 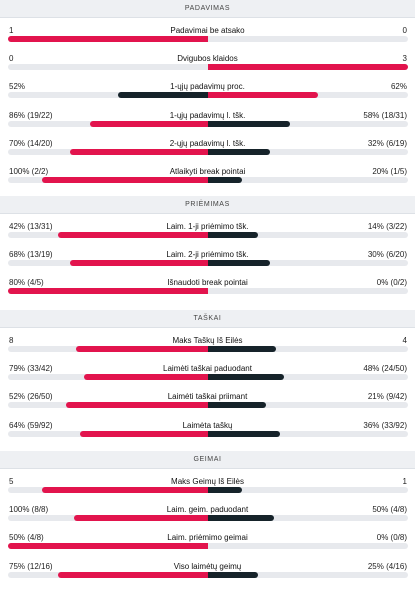 What do you see at coordinates (385, 115) in the screenshot?
I see `away-value: 58% (18/31)` at bounding box center [385, 115].